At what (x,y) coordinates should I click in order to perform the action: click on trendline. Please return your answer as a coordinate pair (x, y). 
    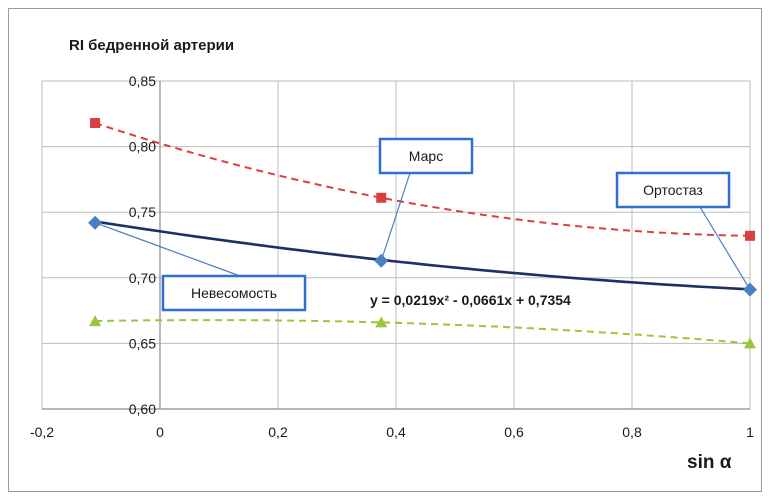
    Looking at the image, I should click on (422, 255).